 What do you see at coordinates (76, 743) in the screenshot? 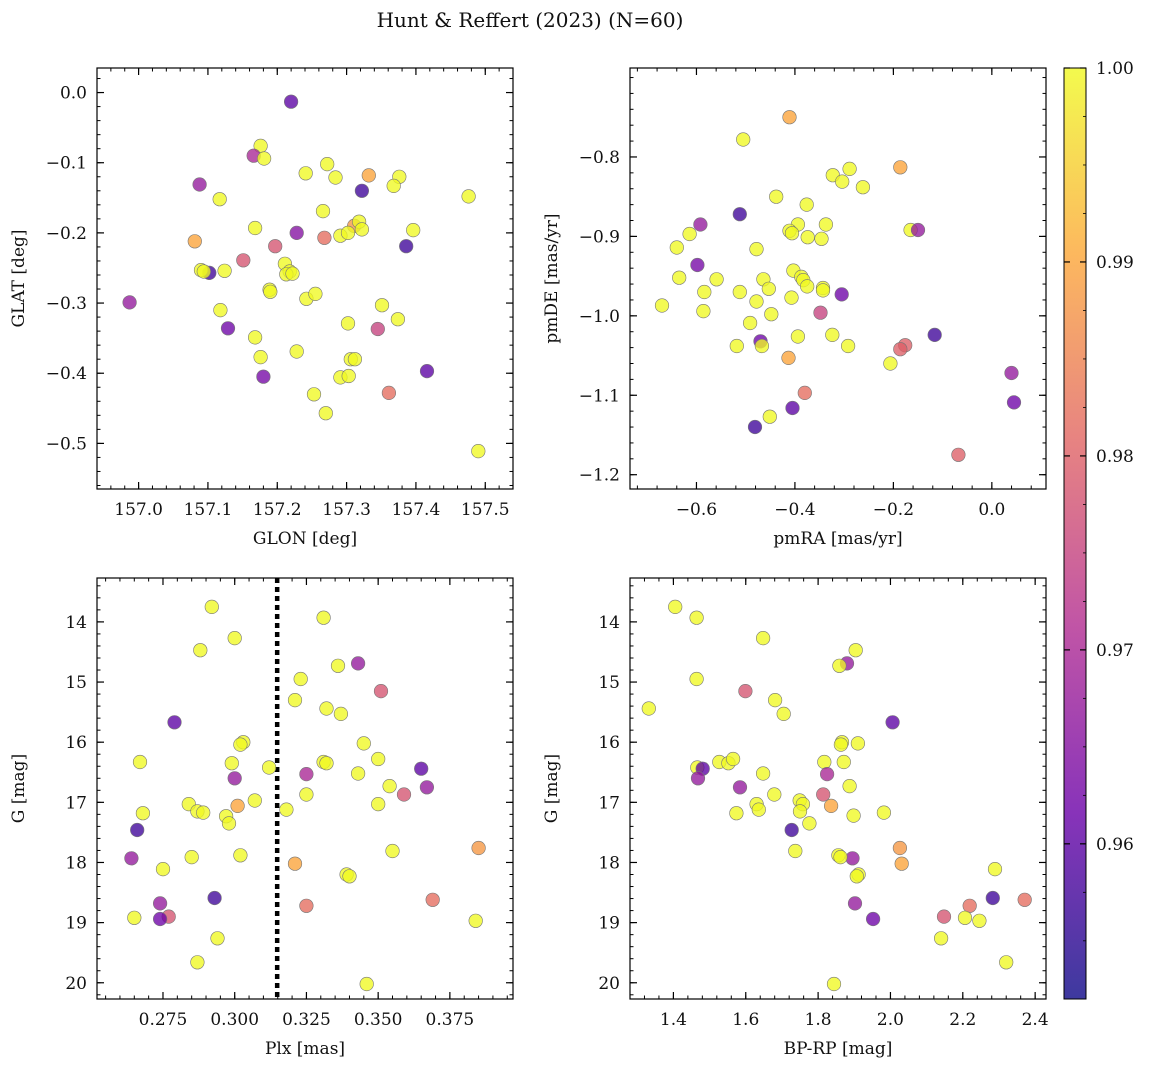
I see `y-tick-label: 16` at bounding box center [76, 743].